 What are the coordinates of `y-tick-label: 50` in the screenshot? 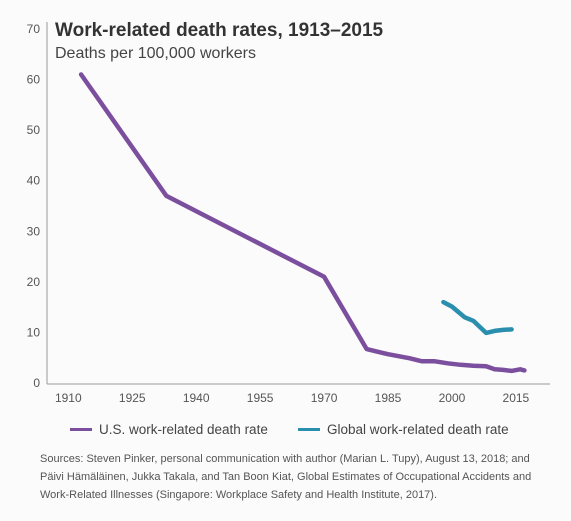 It's located at (34, 130).